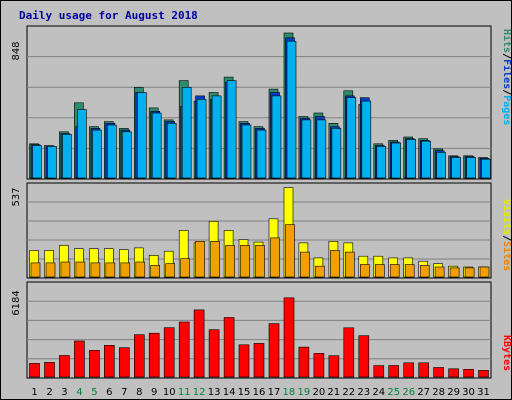 The image size is (512, 400). What do you see at coordinates (244, 392) in the screenshot?
I see `day-label-15: 15` at bounding box center [244, 392].